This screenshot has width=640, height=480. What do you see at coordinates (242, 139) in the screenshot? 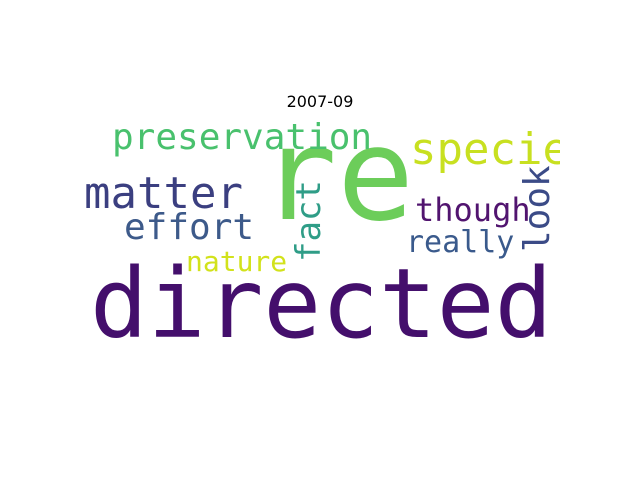
I see `word-preservation: preservation` at bounding box center [242, 139].